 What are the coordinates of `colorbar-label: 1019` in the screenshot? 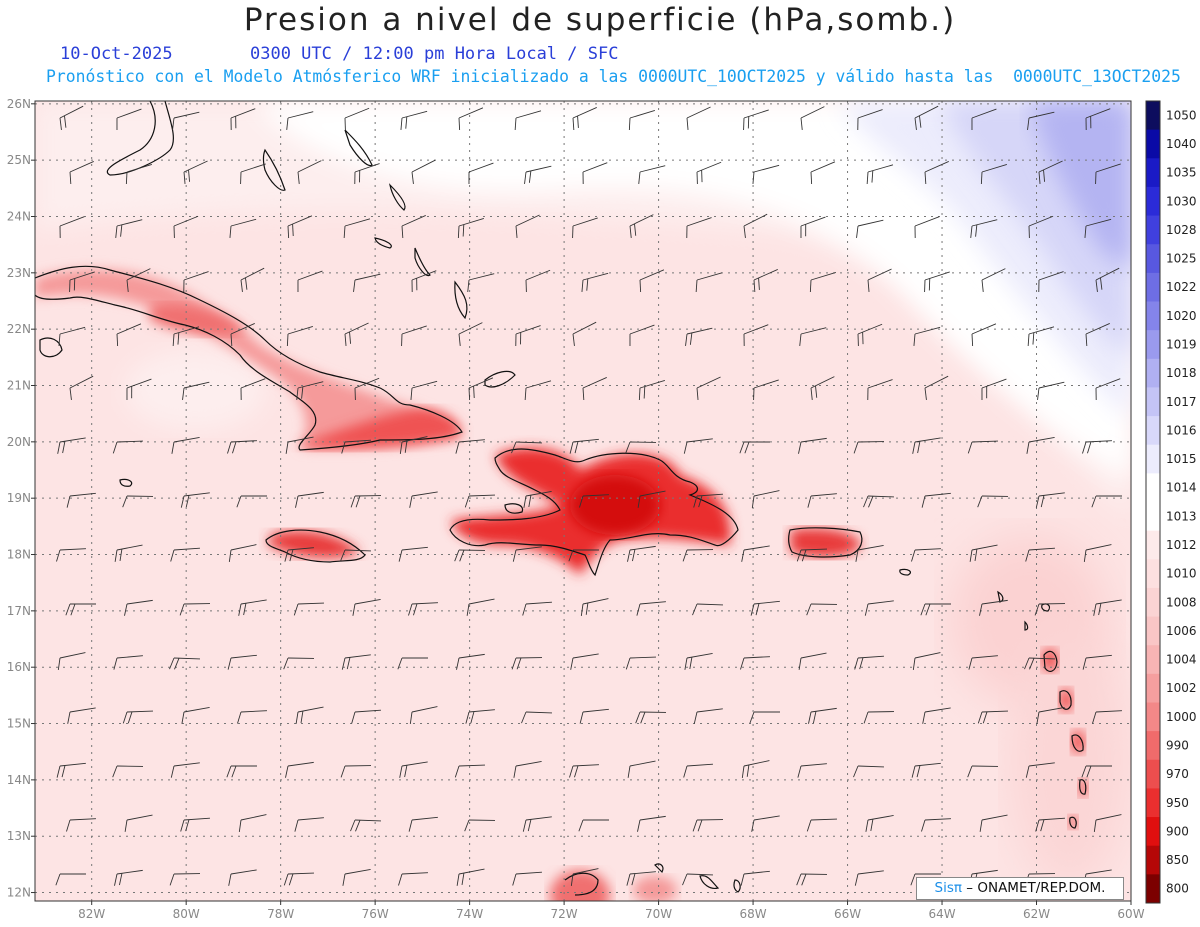 It's located at (1181, 344).